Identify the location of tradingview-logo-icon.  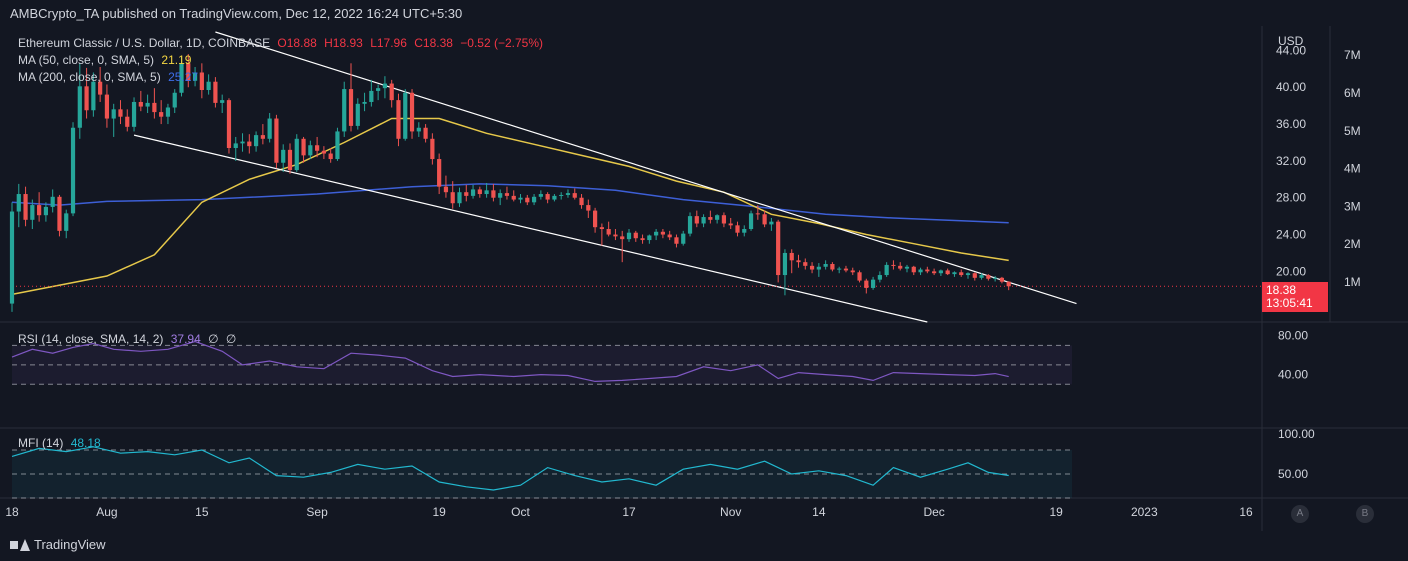
(20, 544).